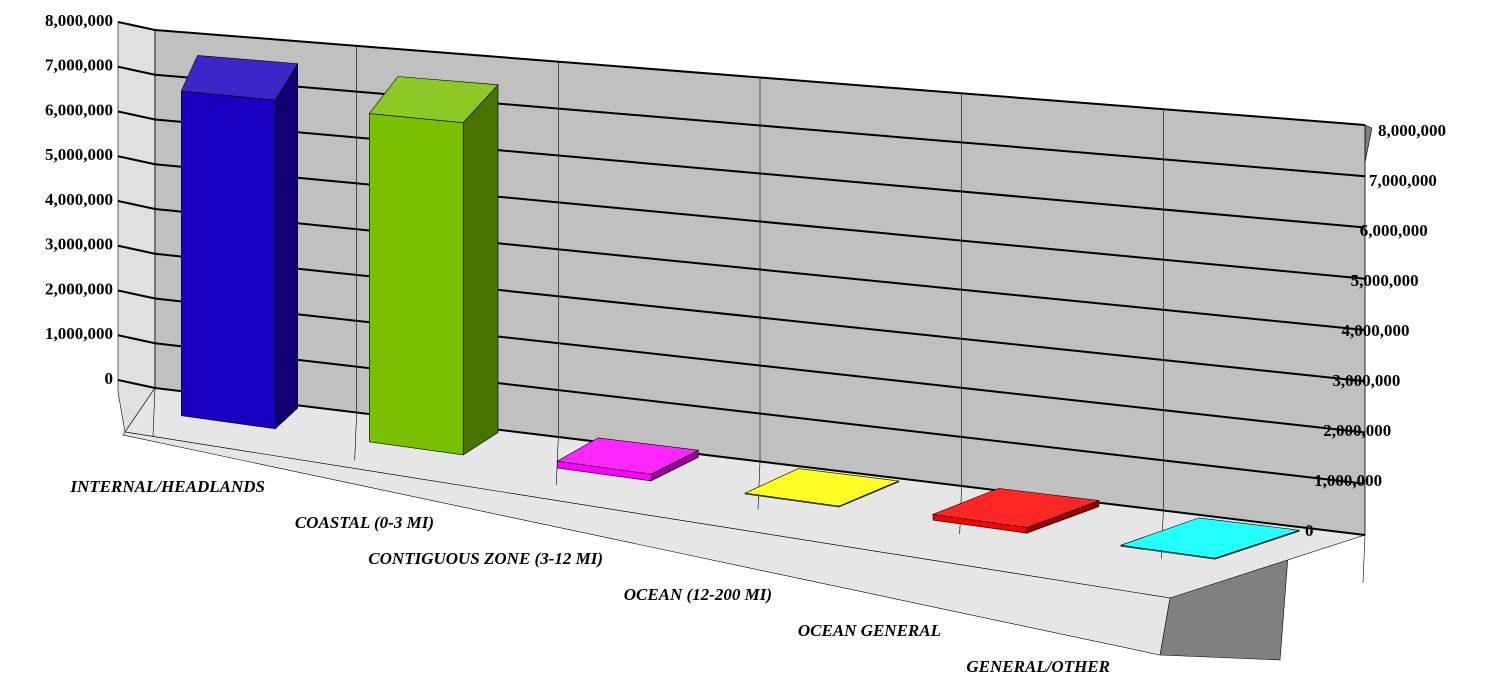  What do you see at coordinates (485, 558) in the screenshot?
I see `x-tick-label: CONTIGUOUS ZONE (3-12 MI)` at bounding box center [485, 558].